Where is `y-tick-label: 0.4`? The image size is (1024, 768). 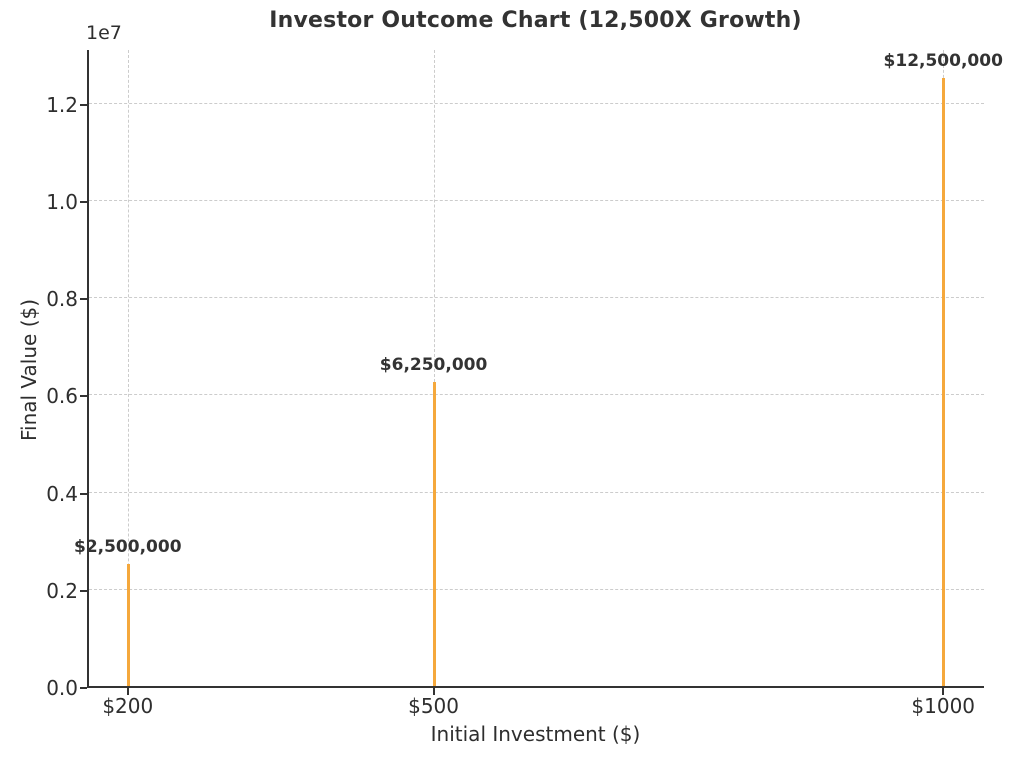
y-tick-label: 0.4 is located at coordinates (62, 493).